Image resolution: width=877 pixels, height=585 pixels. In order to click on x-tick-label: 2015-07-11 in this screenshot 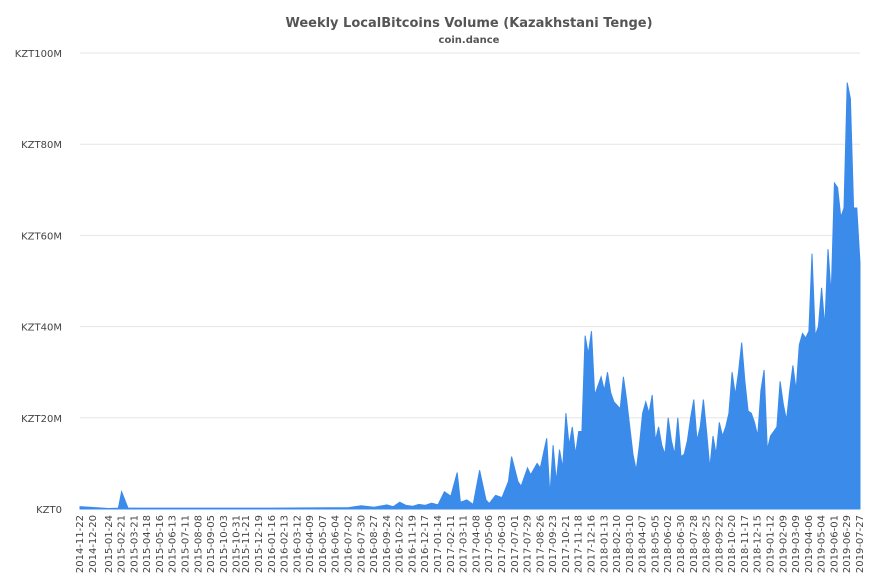, I will do `click(186, 544)`.